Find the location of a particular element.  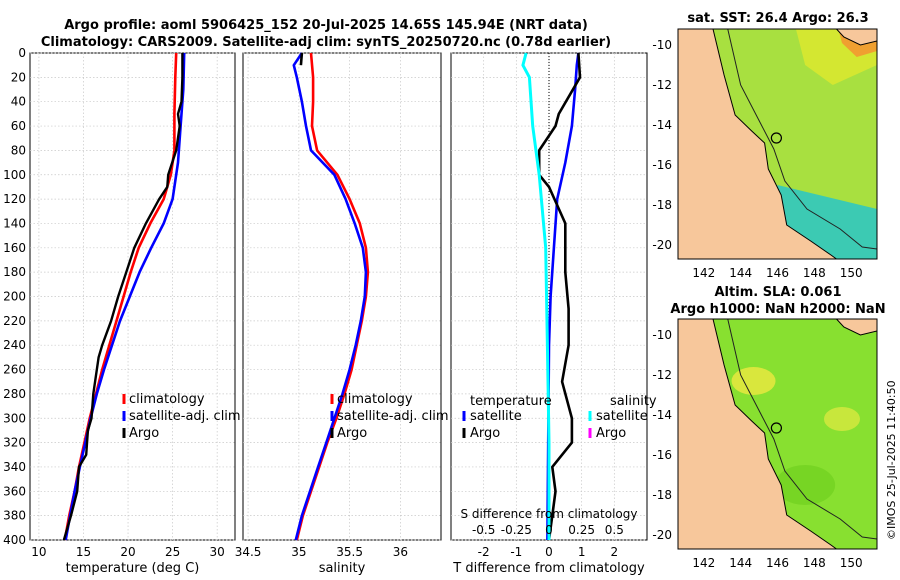

x-tick-label: 36 is located at coordinates (400, 552).